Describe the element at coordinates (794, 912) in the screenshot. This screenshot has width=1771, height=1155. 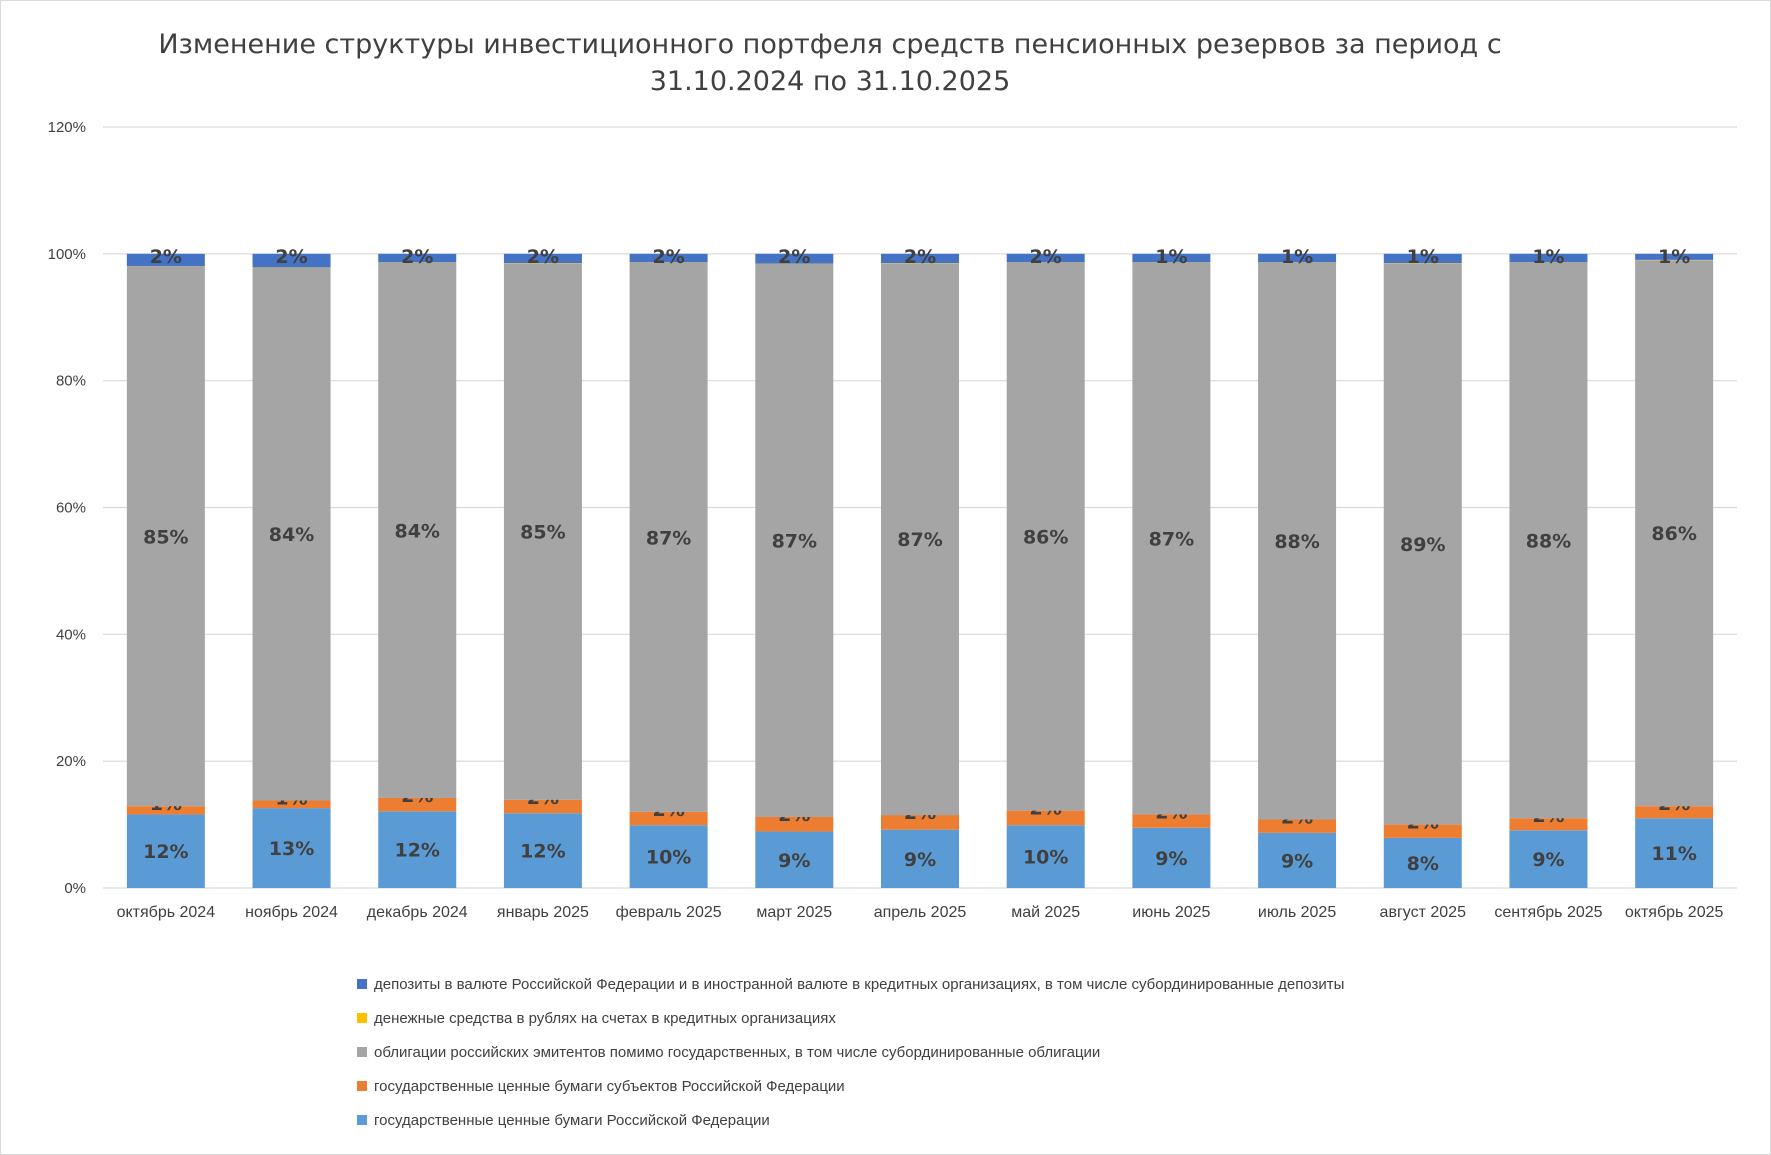
I see `x-tick-label: март 2025` at that location.